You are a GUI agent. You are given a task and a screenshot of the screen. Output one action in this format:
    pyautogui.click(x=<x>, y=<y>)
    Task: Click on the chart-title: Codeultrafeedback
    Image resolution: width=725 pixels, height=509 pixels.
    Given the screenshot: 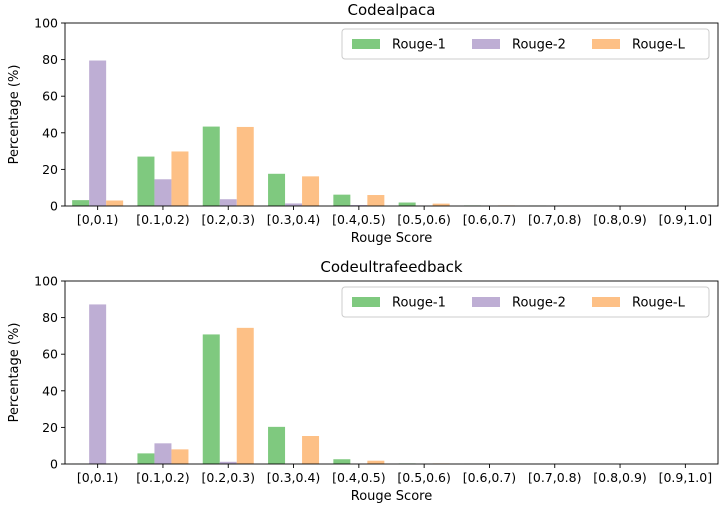 What is the action you would take?
    pyautogui.click(x=391, y=267)
    